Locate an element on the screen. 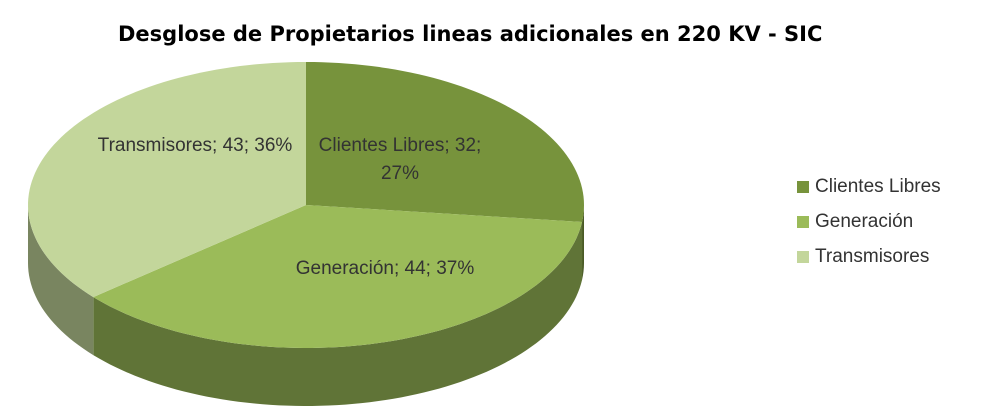  data-label: Transmisores; 43; 36% is located at coordinates (195, 145).